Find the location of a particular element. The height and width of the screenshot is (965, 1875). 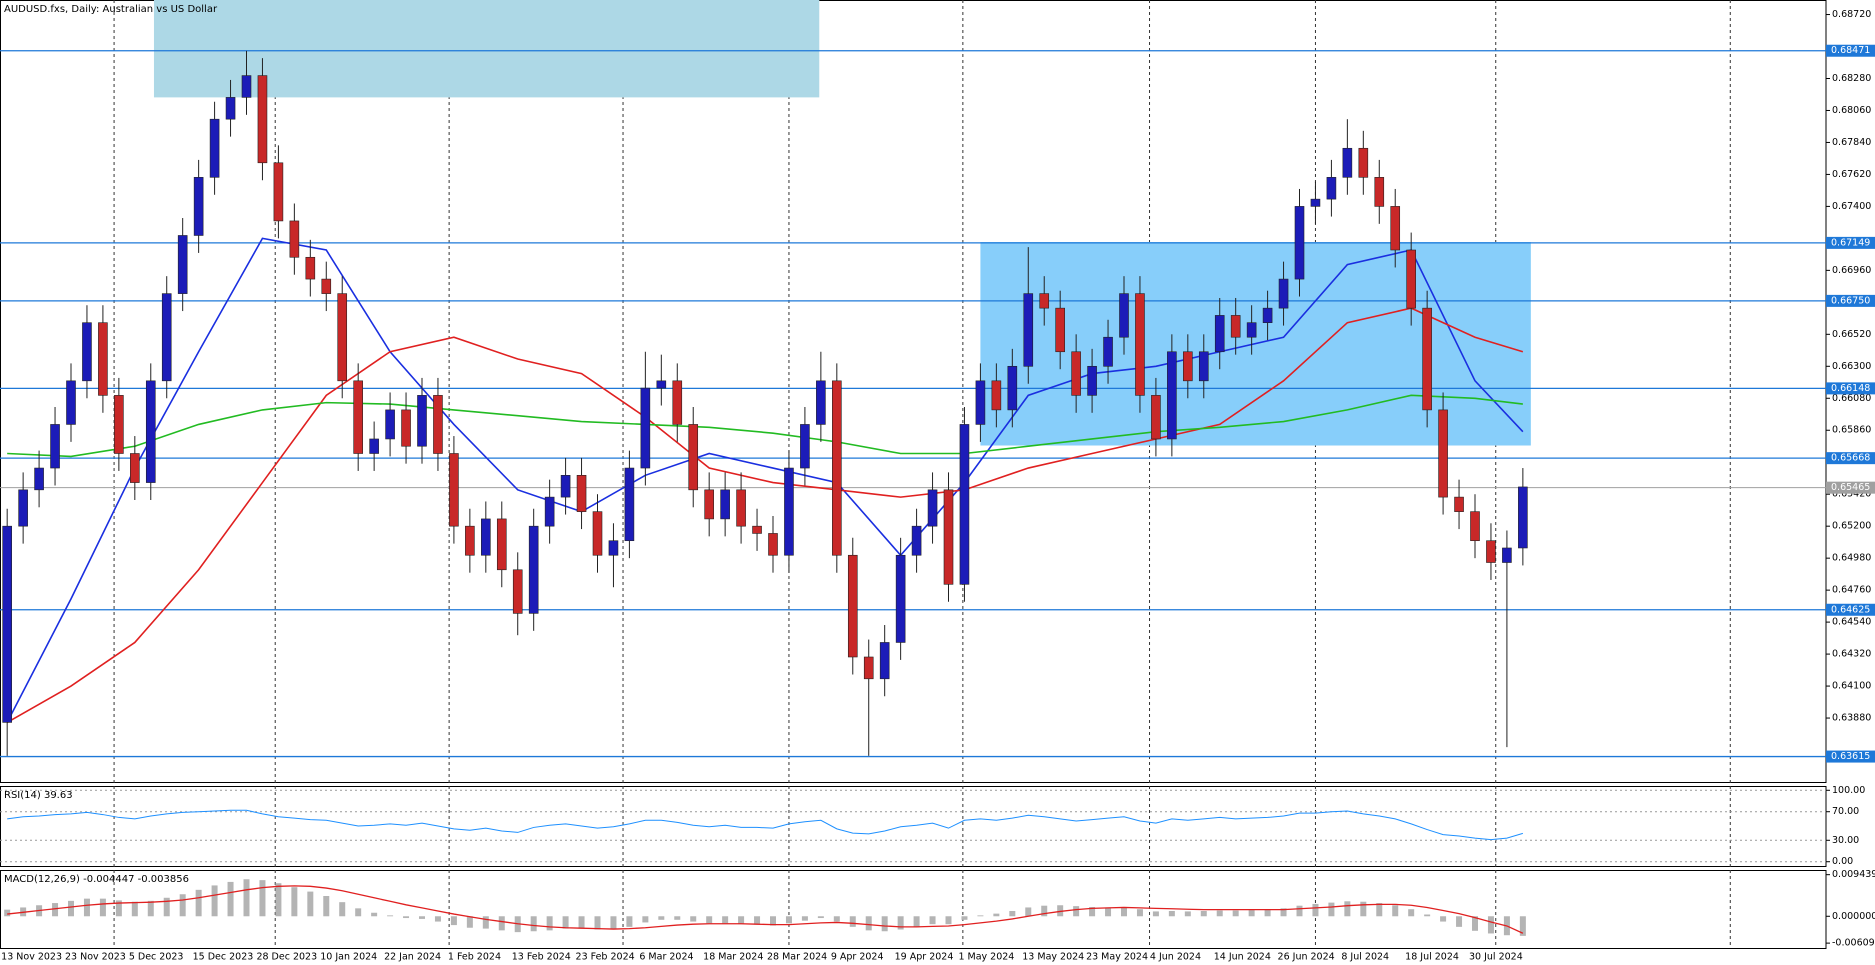

level-label: 0.65668 is located at coordinates (1850, 458).